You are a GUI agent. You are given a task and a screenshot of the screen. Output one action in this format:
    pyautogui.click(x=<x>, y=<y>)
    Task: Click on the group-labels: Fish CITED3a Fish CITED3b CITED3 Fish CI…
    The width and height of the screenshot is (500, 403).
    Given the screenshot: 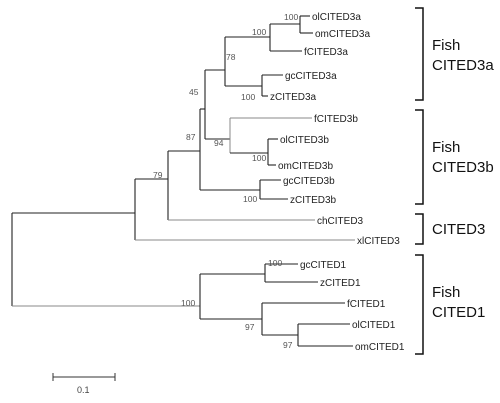 What is the action you would take?
    pyautogui.click(x=463, y=179)
    